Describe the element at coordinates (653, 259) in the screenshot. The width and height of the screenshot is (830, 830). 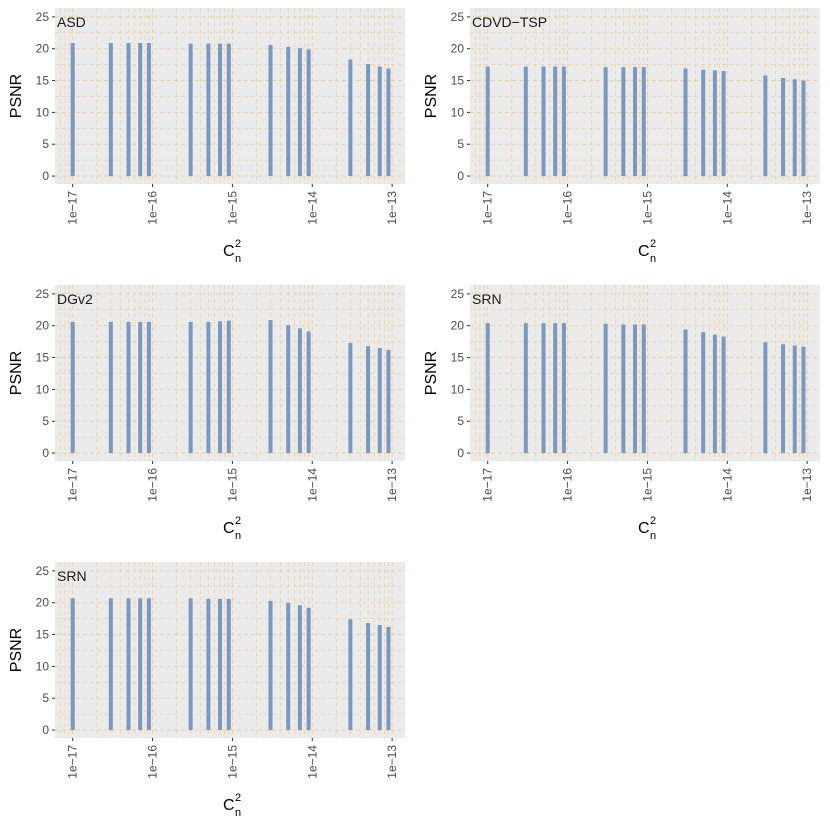
I see `x-axis-label-sub: n` at that location.